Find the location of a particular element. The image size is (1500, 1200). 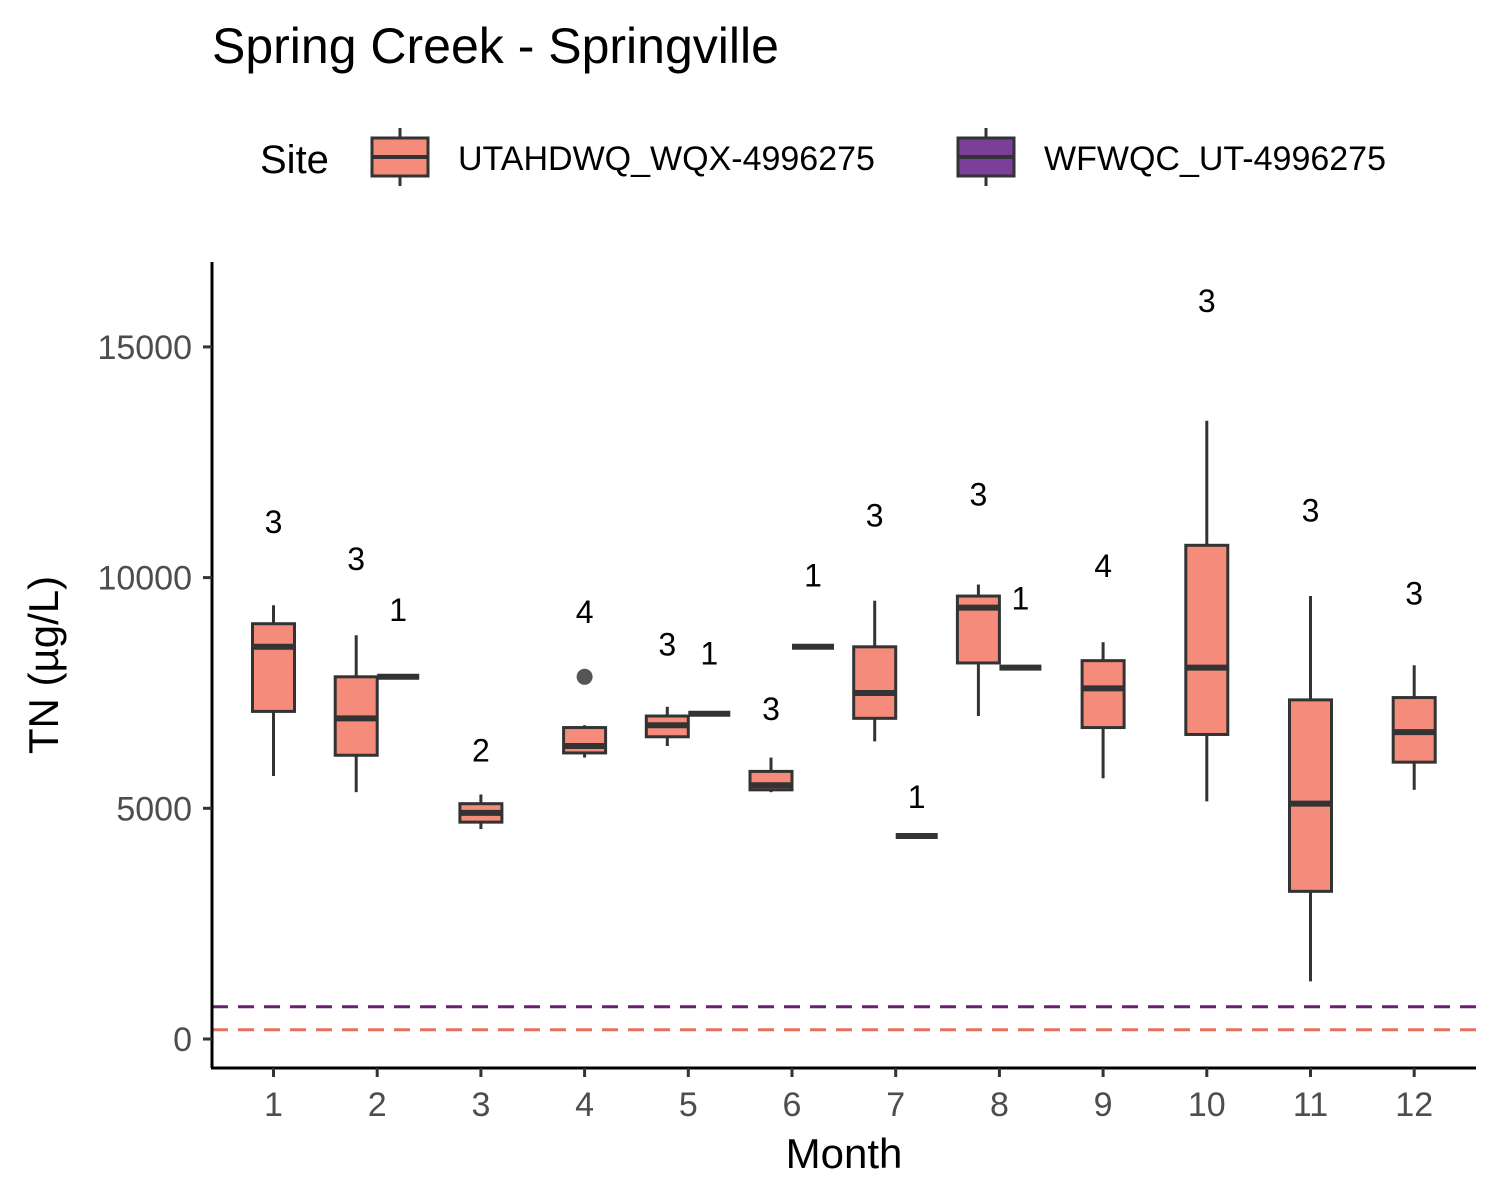

box-month-3-utahdwq: 2 is located at coordinates (481, 781).